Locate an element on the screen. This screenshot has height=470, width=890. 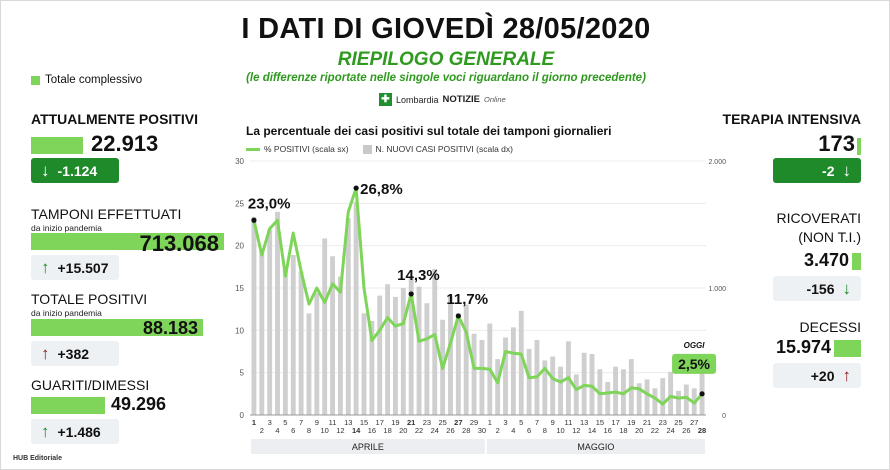
x-tick-label: 9 is located at coordinates (553, 422).